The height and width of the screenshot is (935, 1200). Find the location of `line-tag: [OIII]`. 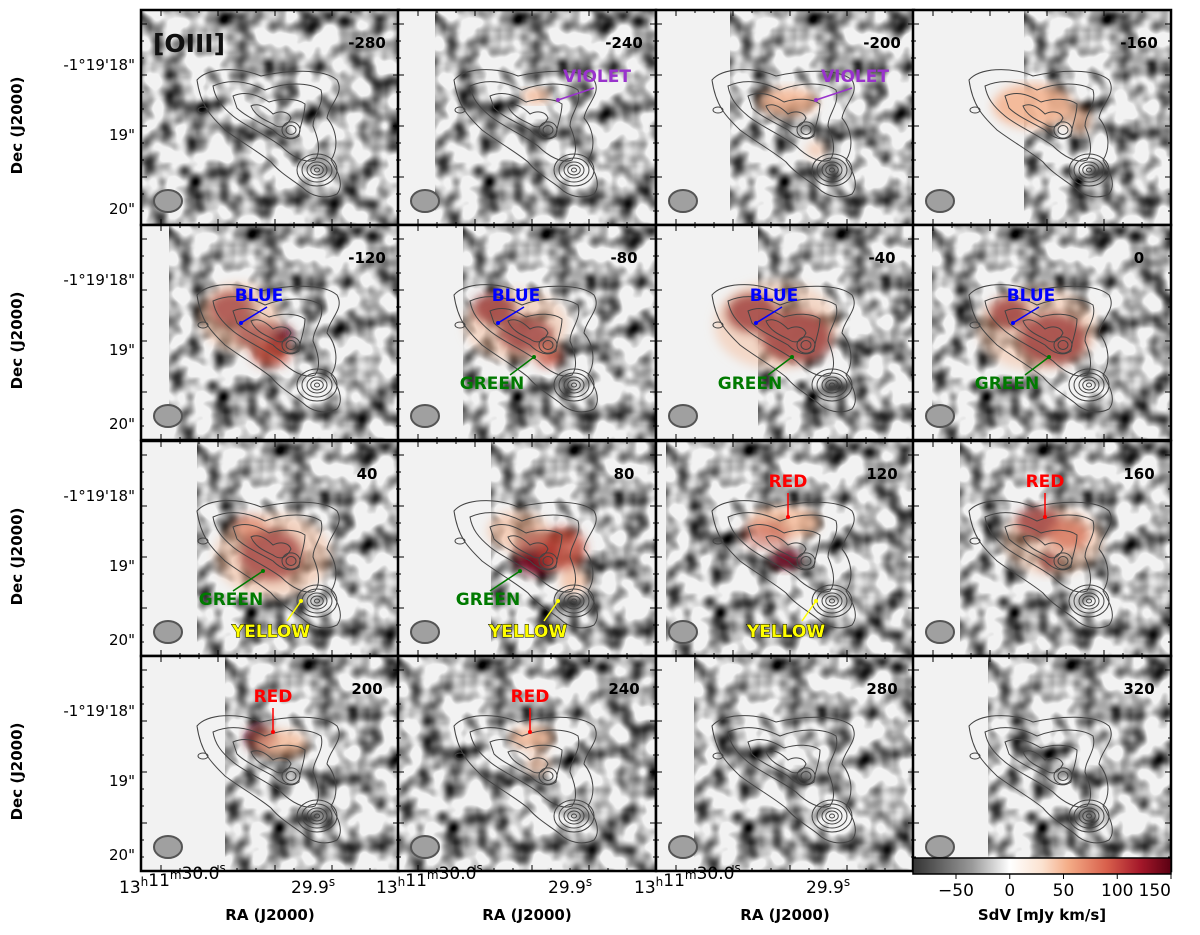

line-tag: [OIII] is located at coordinates (189, 43).